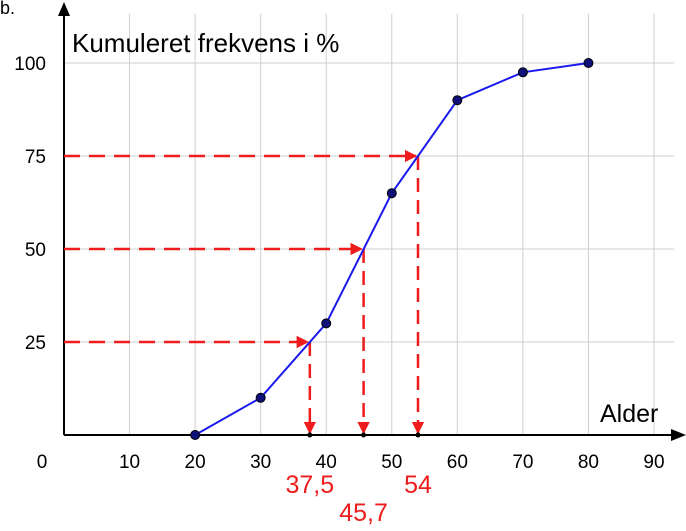  Describe the element at coordinates (205, 43) in the screenshot. I see `y-axis-label: Kumuleret frekvens i %` at that location.